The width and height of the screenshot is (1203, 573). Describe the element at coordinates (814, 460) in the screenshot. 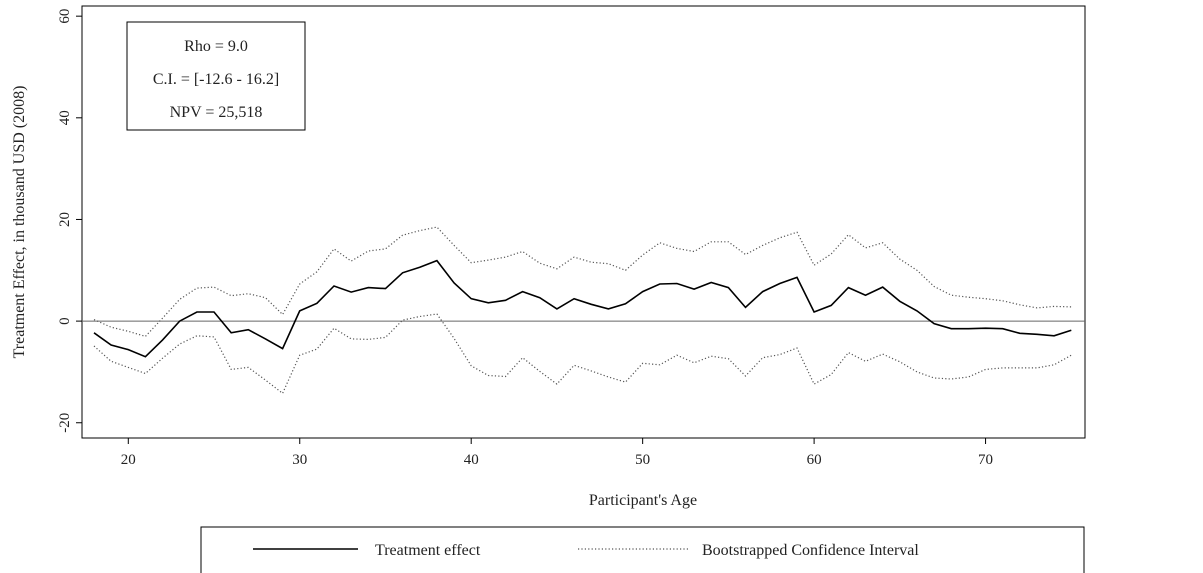

I see `x-tick-label: 60` at that location.